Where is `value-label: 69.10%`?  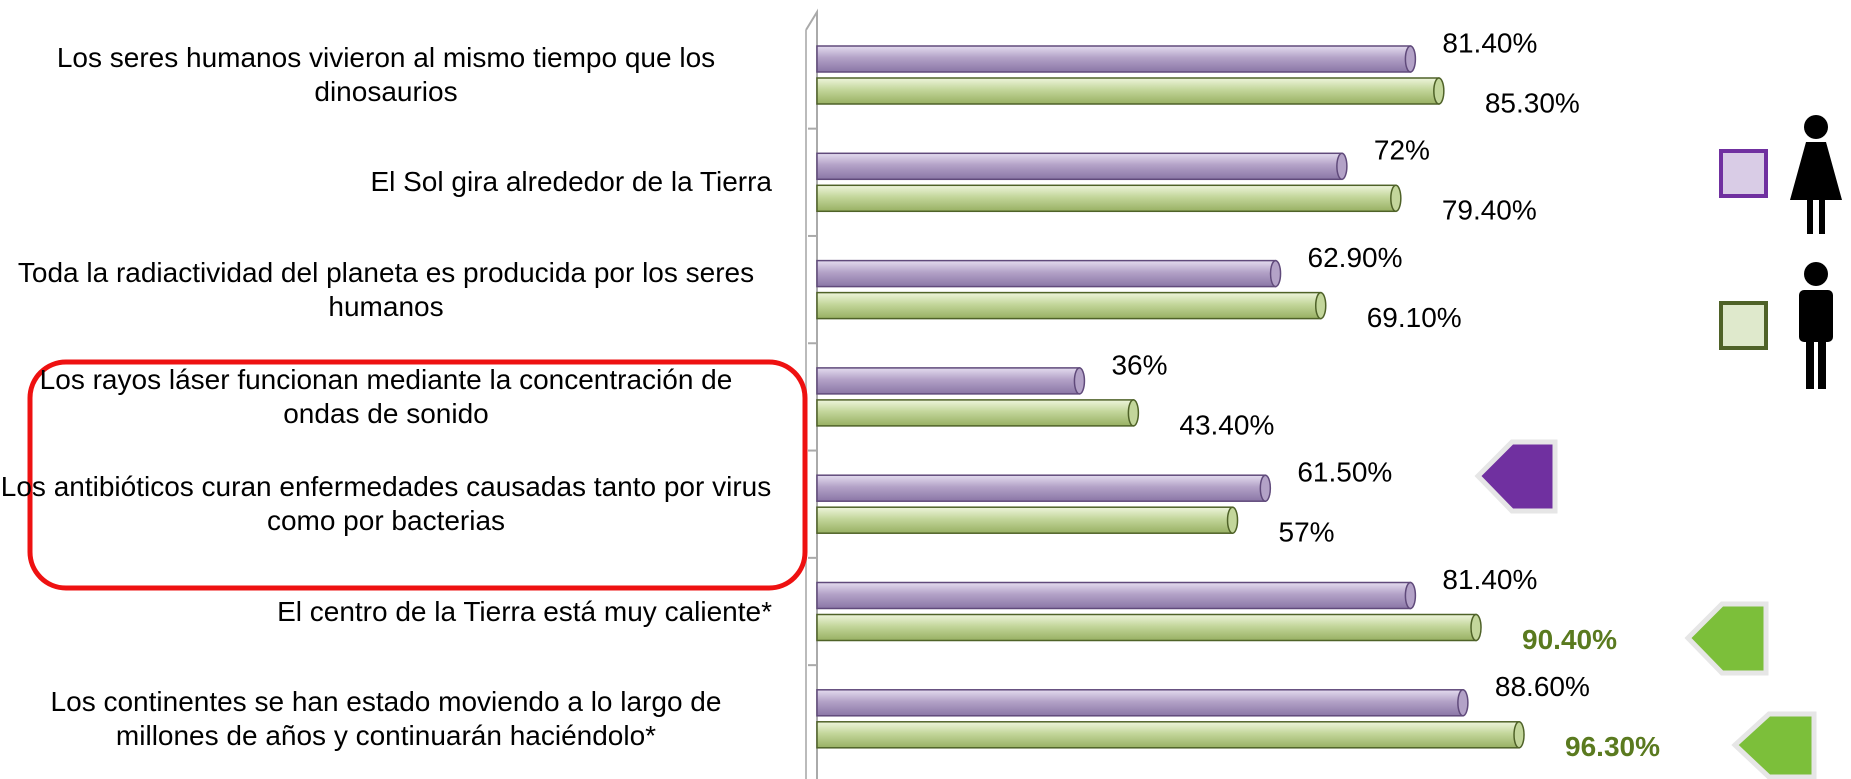 value-label: 69.10% is located at coordinates (1414, 317).